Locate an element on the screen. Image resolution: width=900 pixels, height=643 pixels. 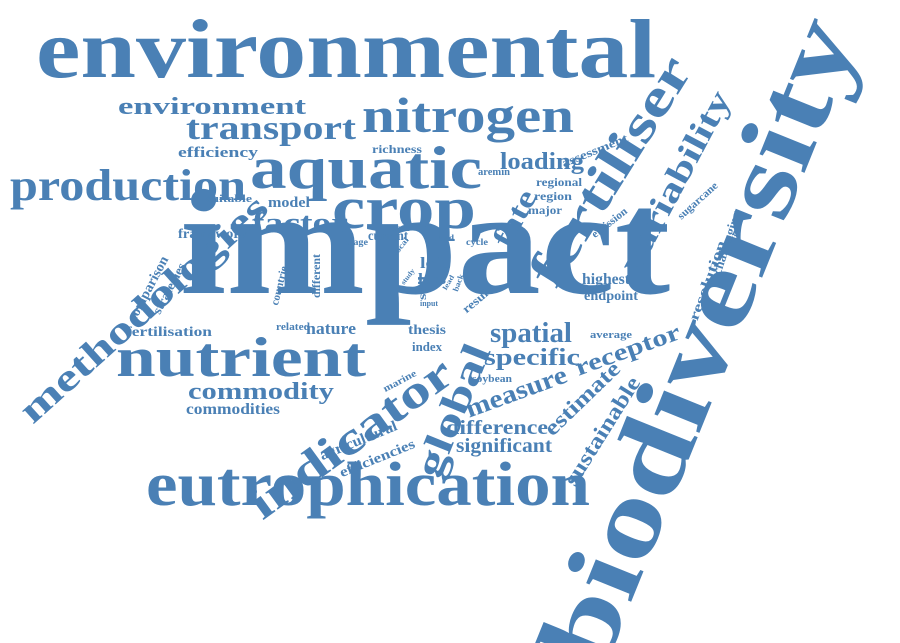
word-difference: difference is located at coordinates (497, 428).